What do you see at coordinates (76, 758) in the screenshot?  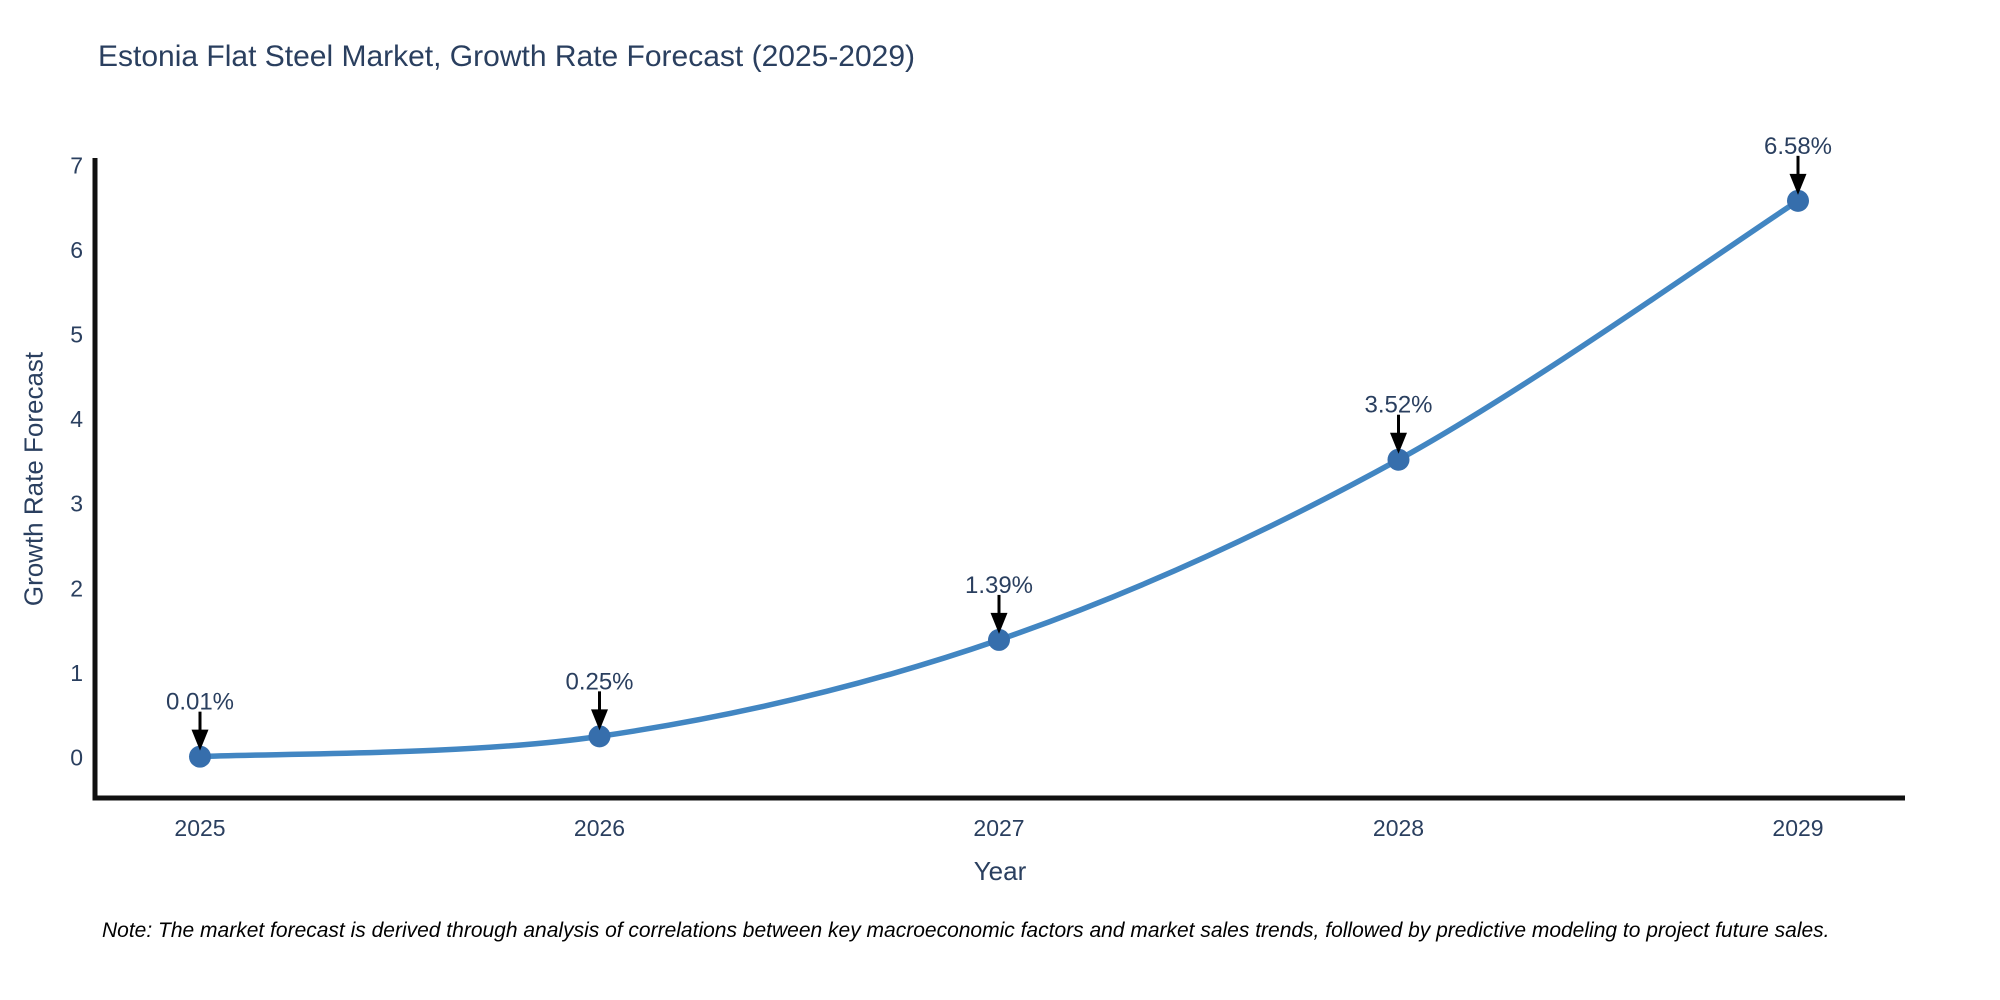 I see `y-tick-label: 0` at bounding box center [76, 758].